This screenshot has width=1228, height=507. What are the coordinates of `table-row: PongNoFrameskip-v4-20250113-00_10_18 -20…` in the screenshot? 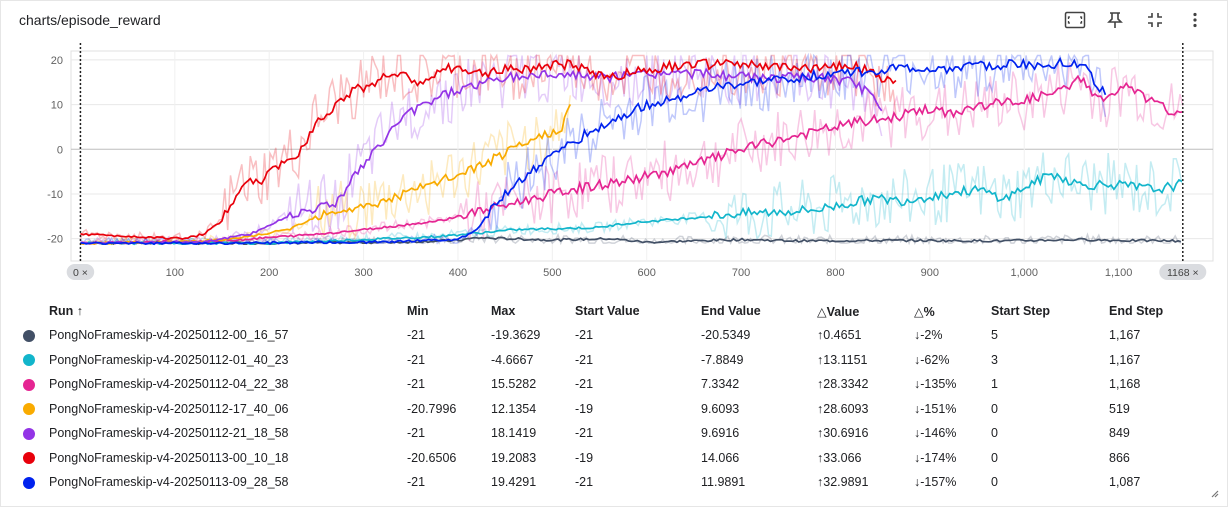 It's located at (612, 458).